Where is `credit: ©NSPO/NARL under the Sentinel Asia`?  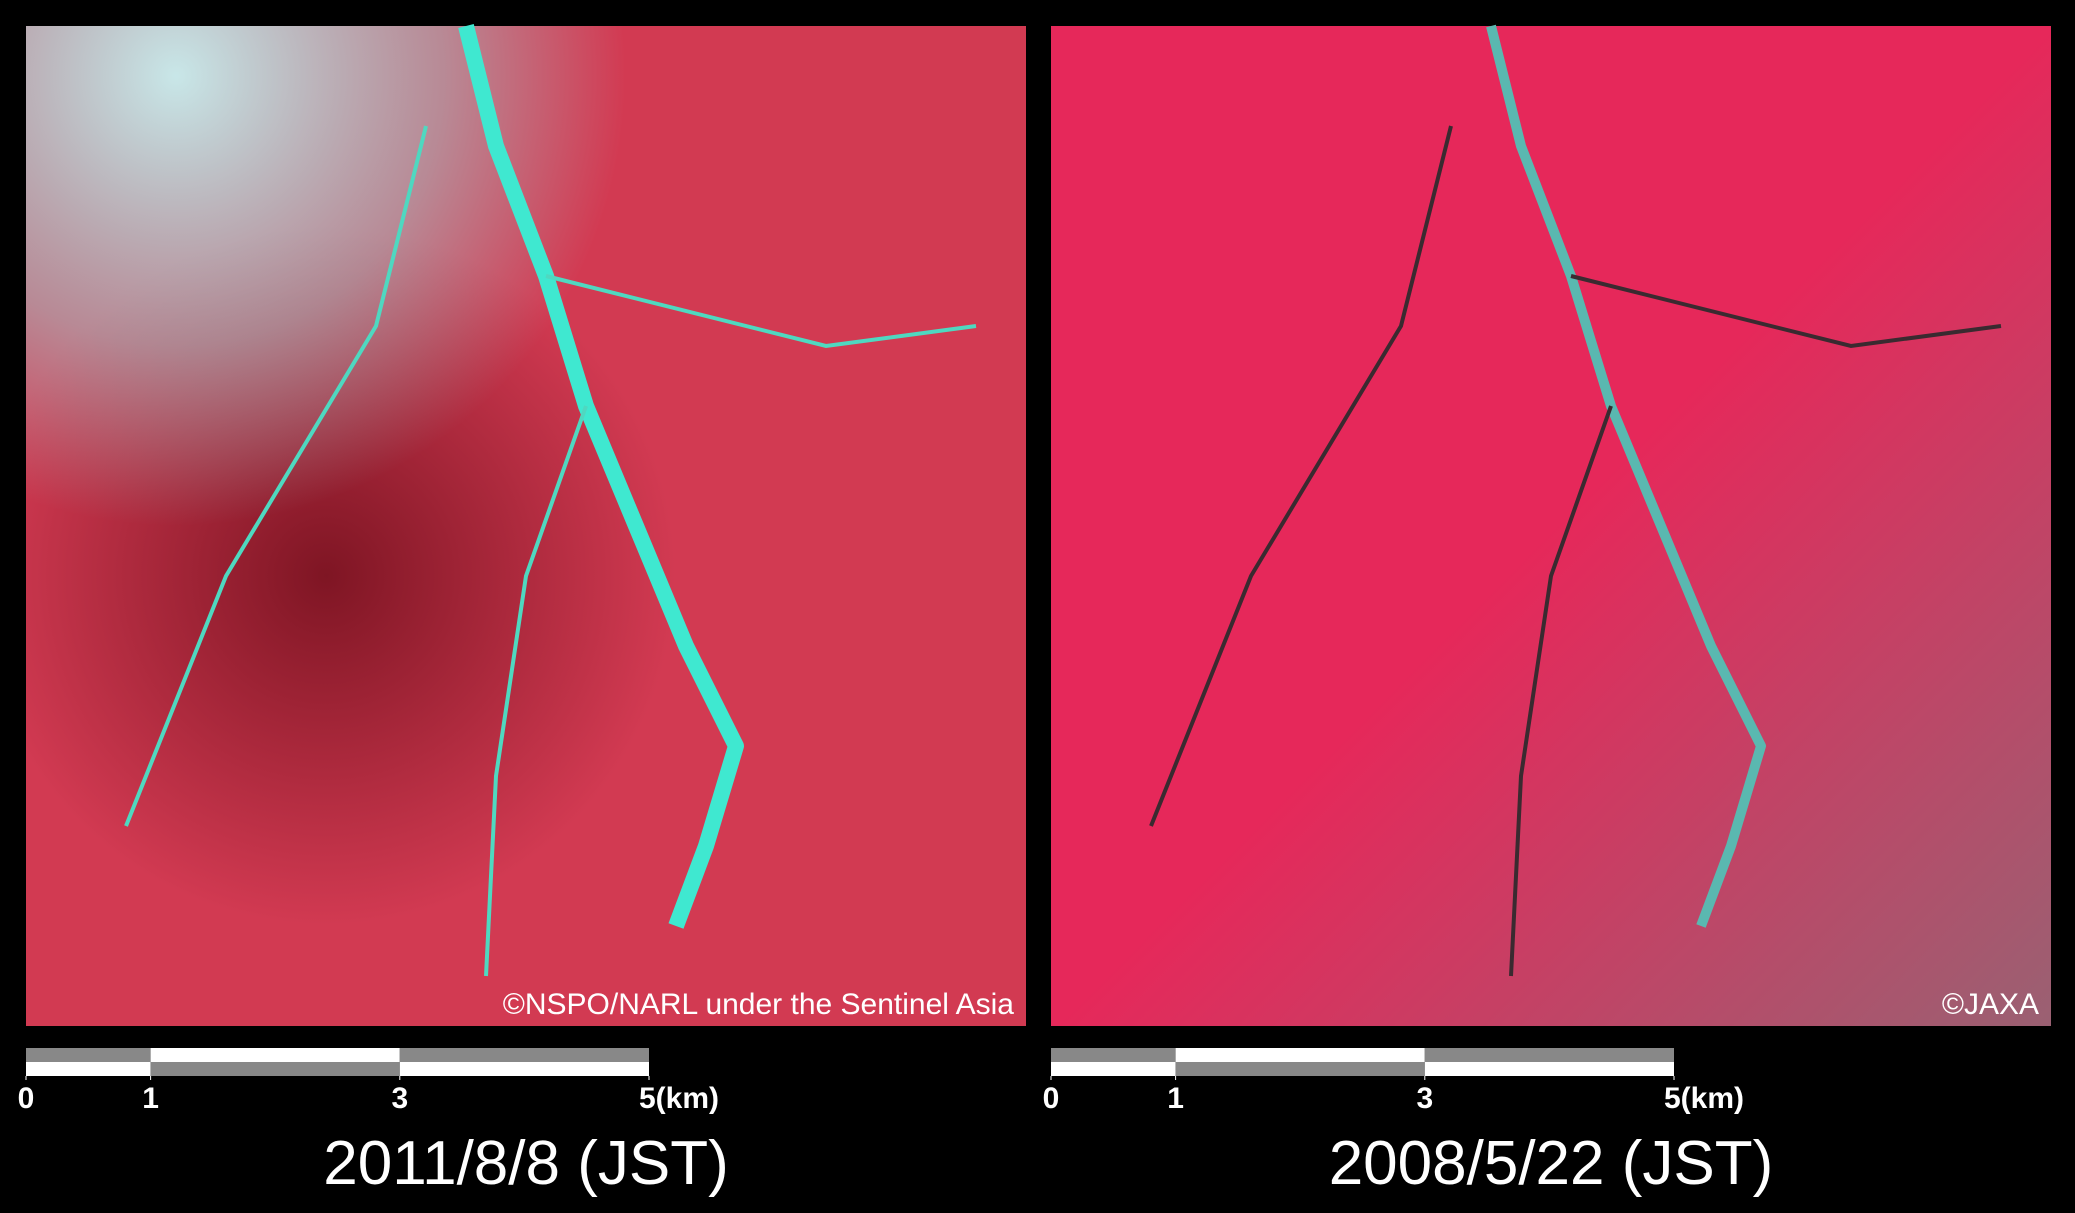
credit: ©NSPO/NARL under the Sentinel Asia is located at coordinates (759, 1004).